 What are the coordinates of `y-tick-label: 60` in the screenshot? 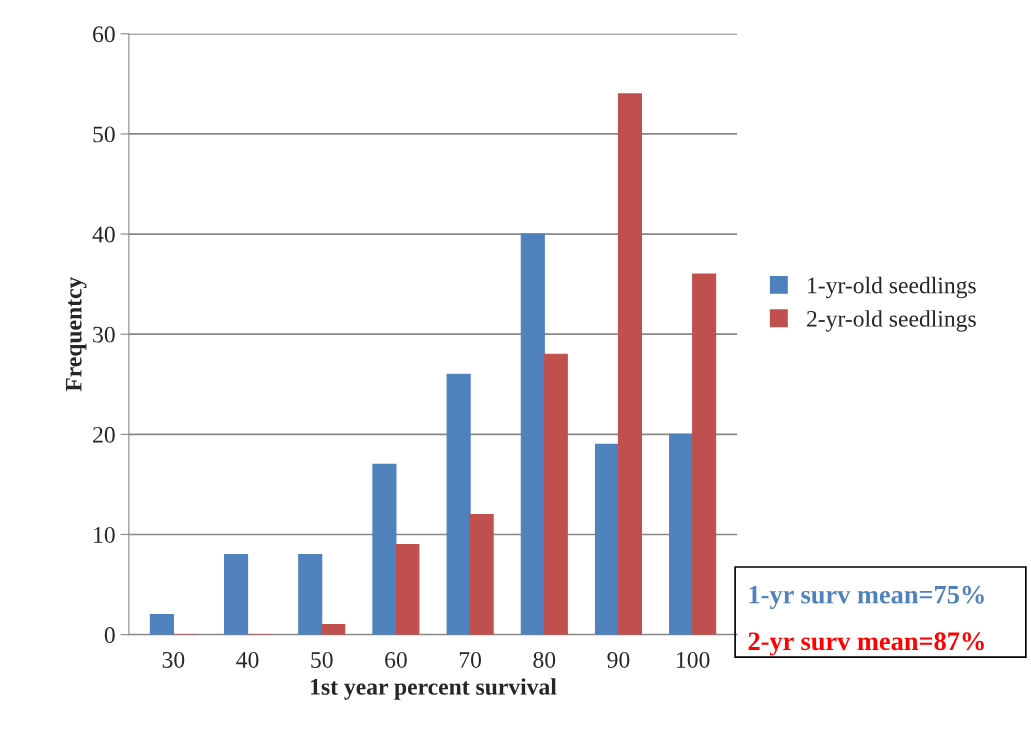 It's located at (104, 34).